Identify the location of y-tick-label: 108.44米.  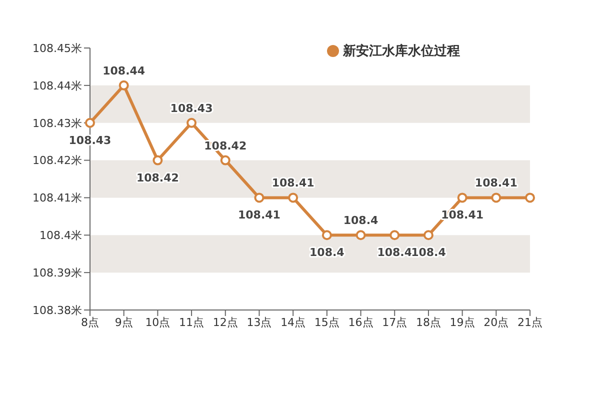
(57, 85).